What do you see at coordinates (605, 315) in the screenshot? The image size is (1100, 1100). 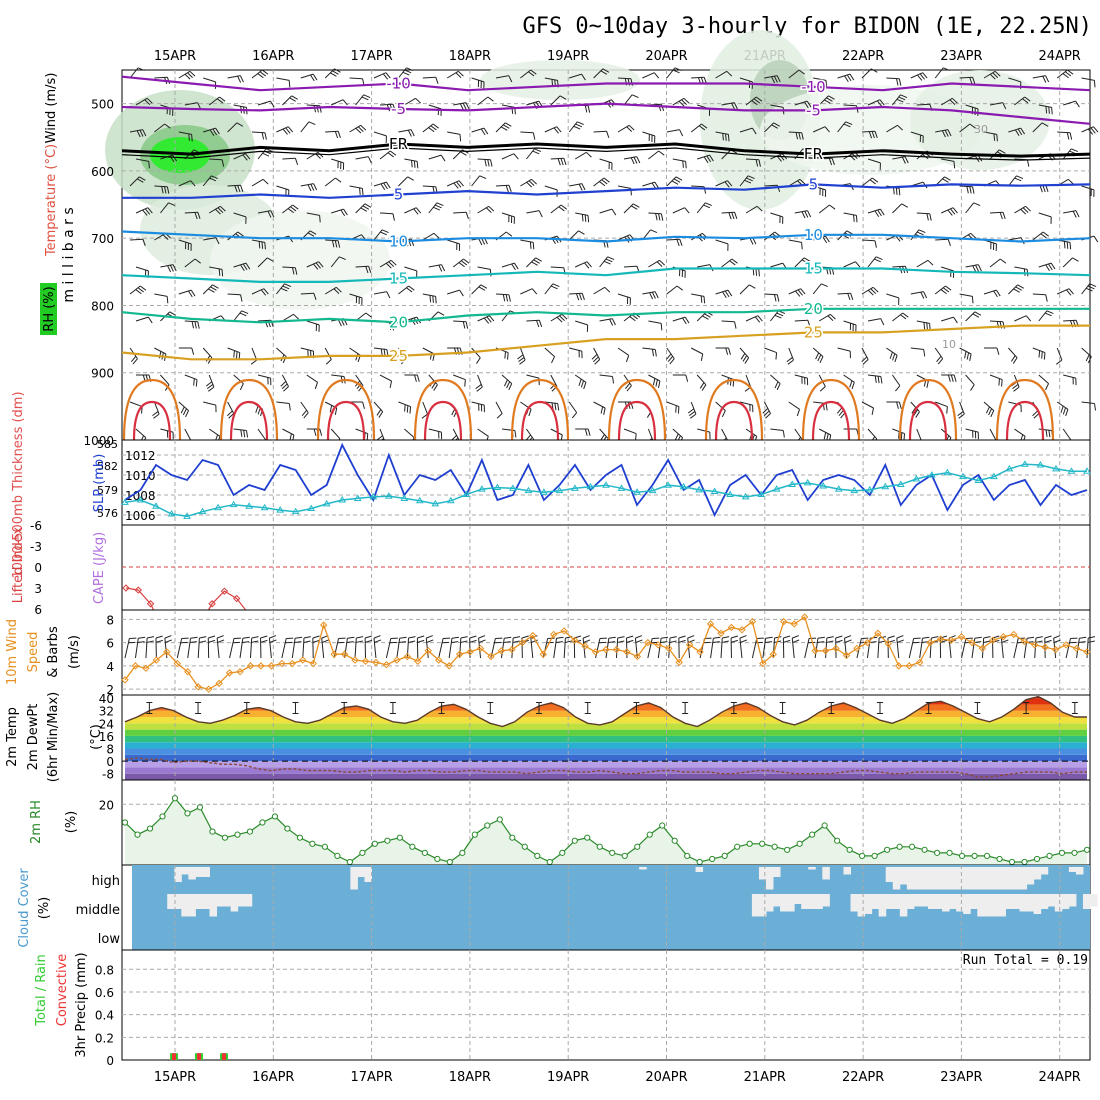 I see `isotherm-line` at bounding box center [605, 315].